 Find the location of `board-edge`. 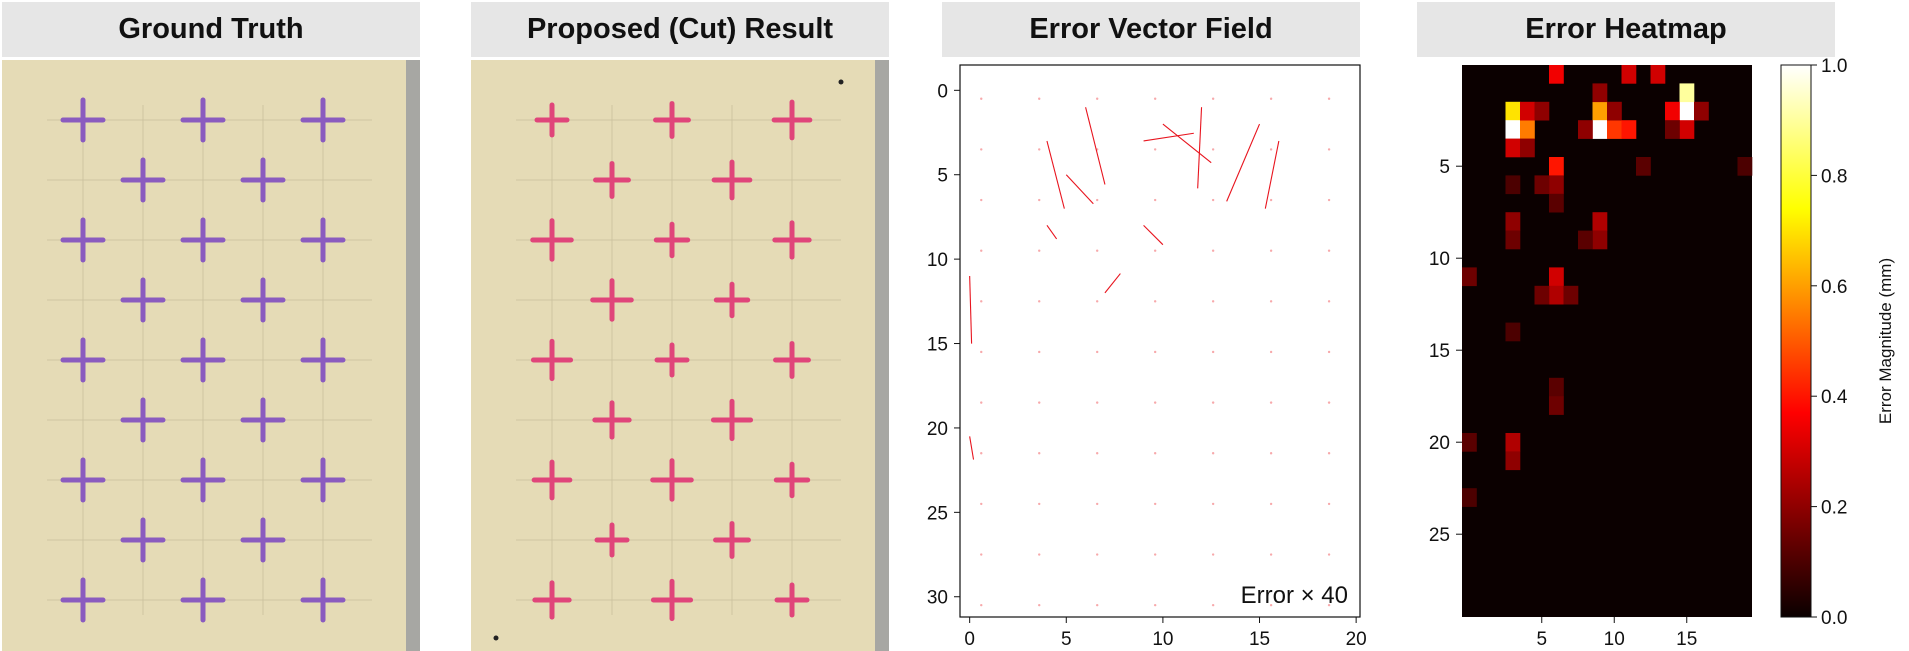

board-edge is located at coordinates (882, 355).